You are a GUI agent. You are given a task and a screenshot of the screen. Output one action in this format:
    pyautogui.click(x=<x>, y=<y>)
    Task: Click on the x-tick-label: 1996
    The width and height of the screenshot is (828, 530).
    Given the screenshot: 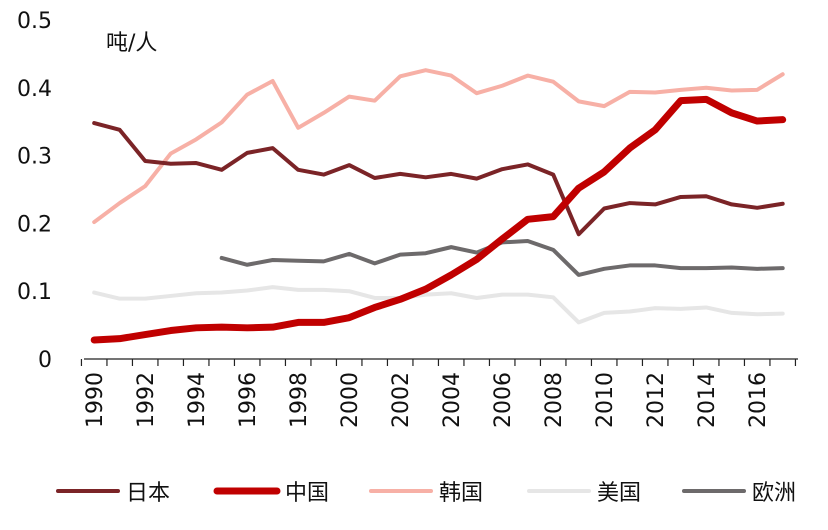 What is the action you would take?
    pyautogui.click(x=248, y=400)
    